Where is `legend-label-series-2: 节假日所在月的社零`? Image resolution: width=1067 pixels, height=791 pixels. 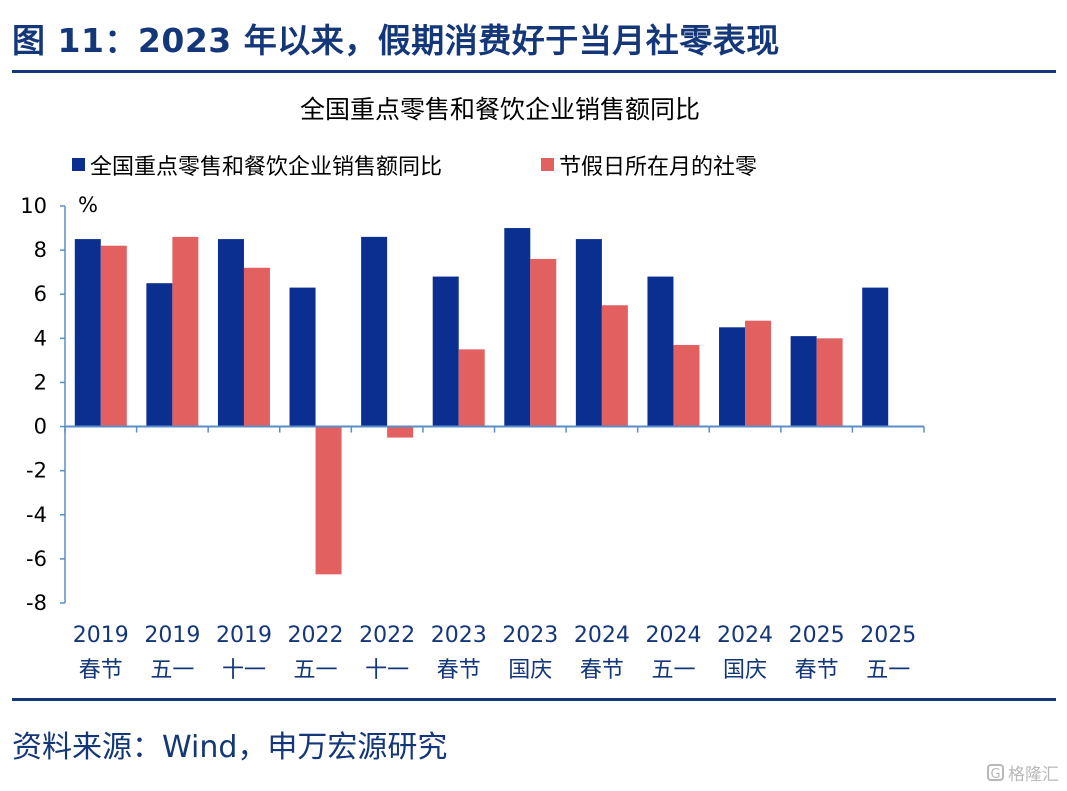 legend-label-series-2: 节假日所在月的社零 is located at coordinates (658, 167).